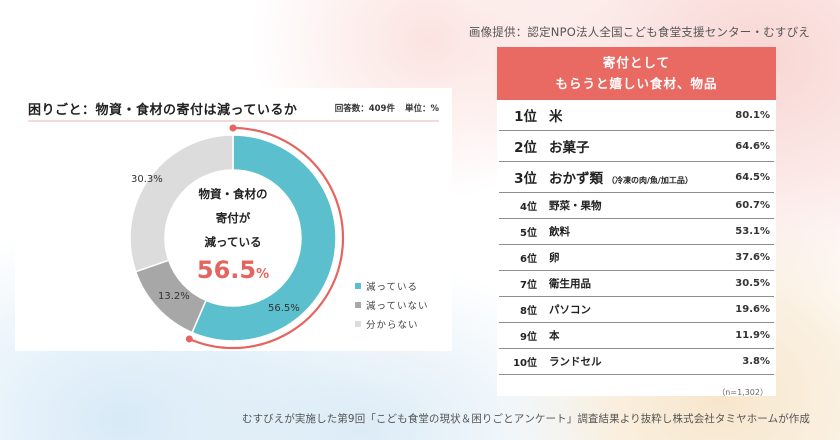 This screenshot has height=440, width=840. What do you see at coordinates (358, 304) in the screenshot?
I see `legend-swatch-gray` at bounding box center [358, 304].